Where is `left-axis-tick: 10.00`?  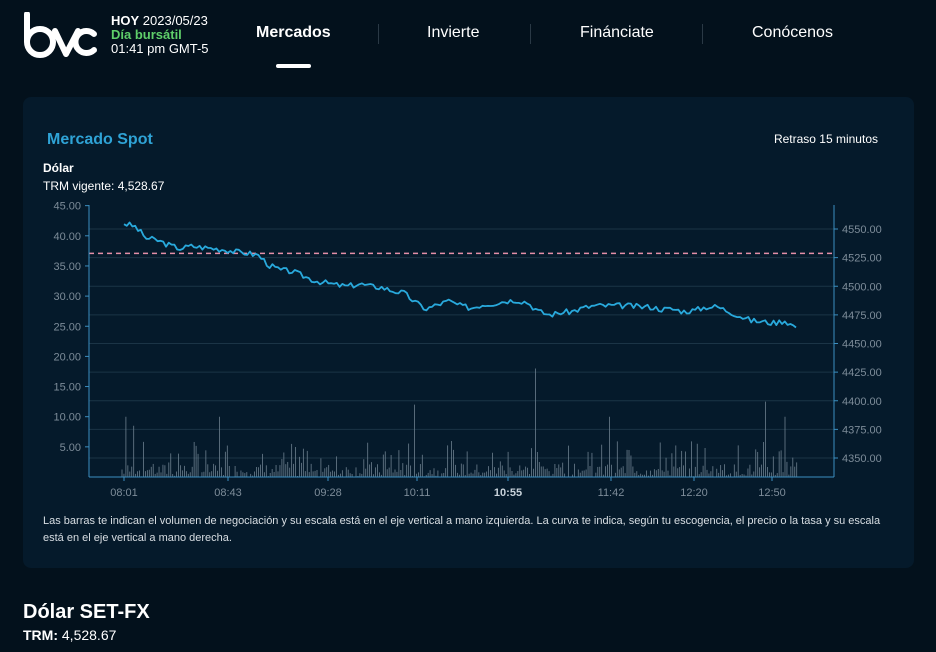 left-axis-tick: 10.00 is located at coordinates (67, 418).